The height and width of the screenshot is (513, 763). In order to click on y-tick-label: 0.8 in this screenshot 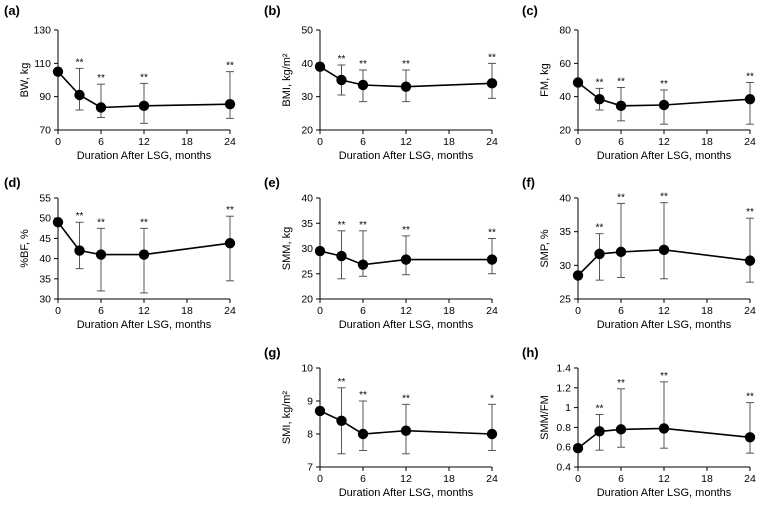, I will do `click(563, 428)`.